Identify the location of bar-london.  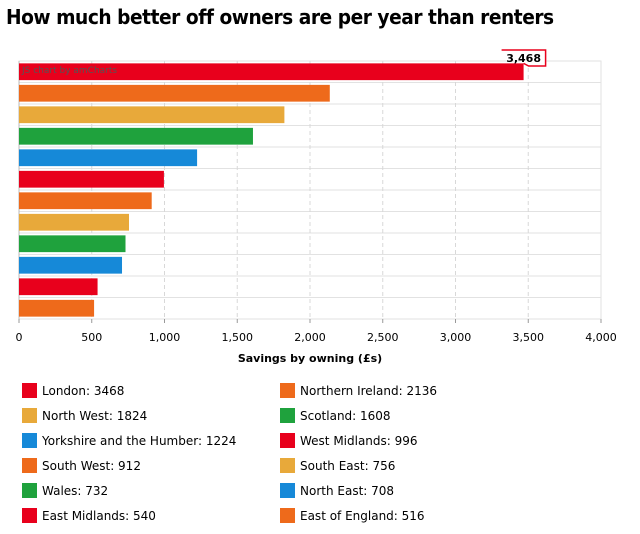
(271, 72).